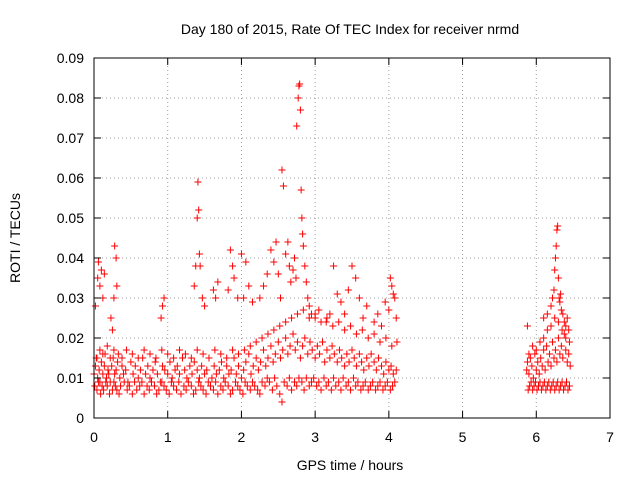 Image resolution: width=640 pixels, height=480 pixels. Describe the element at coordinates (70, 178) in the screenshot. I see `y-tick-label: 0.06` at that location.